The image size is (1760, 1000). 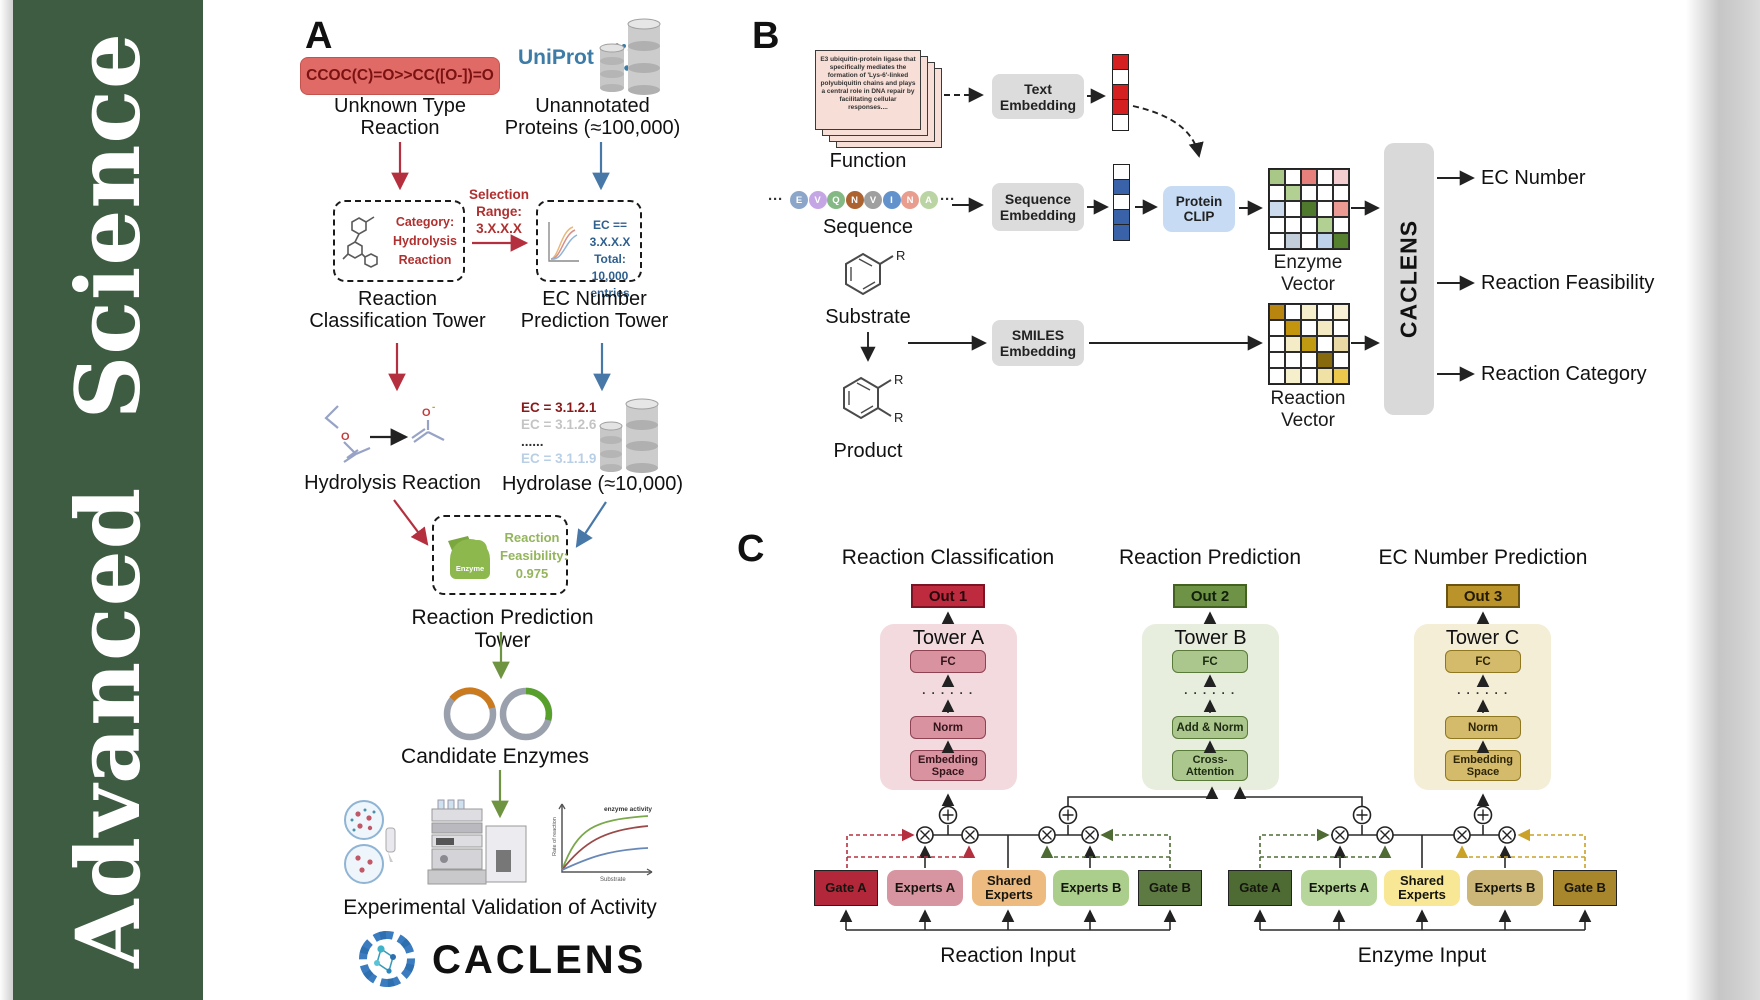 What do you see at coordinates (1723, 500) in the screenshot?
I see `page-right-edge` at bounding box center [1723, 500].